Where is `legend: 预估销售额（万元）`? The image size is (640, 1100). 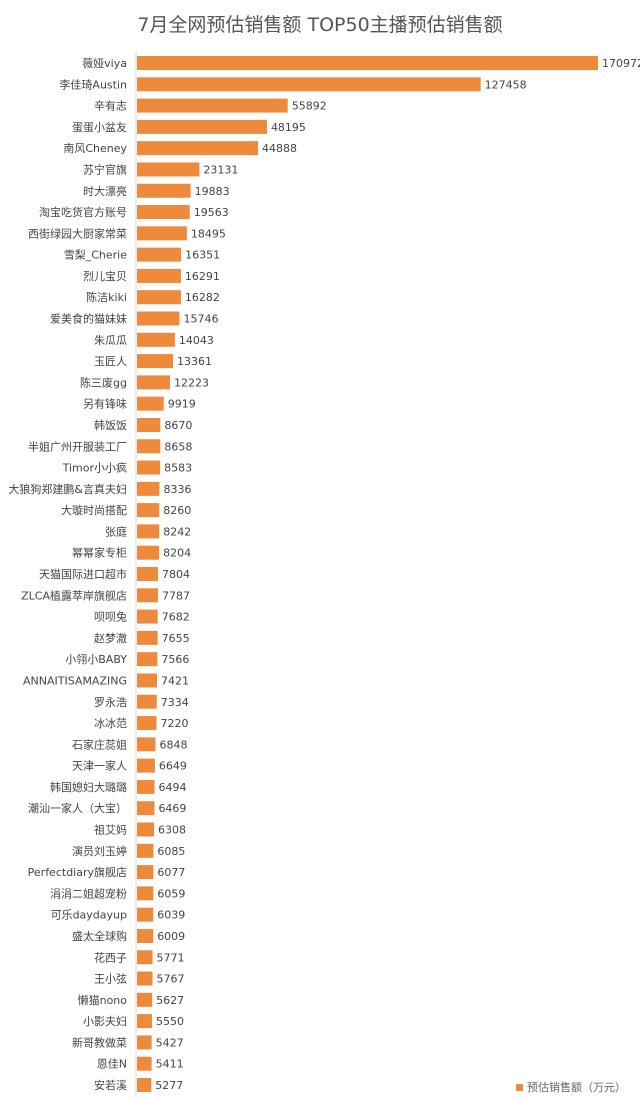 legend: 预估销售额（万元） is located at coordinates (571, 1087).